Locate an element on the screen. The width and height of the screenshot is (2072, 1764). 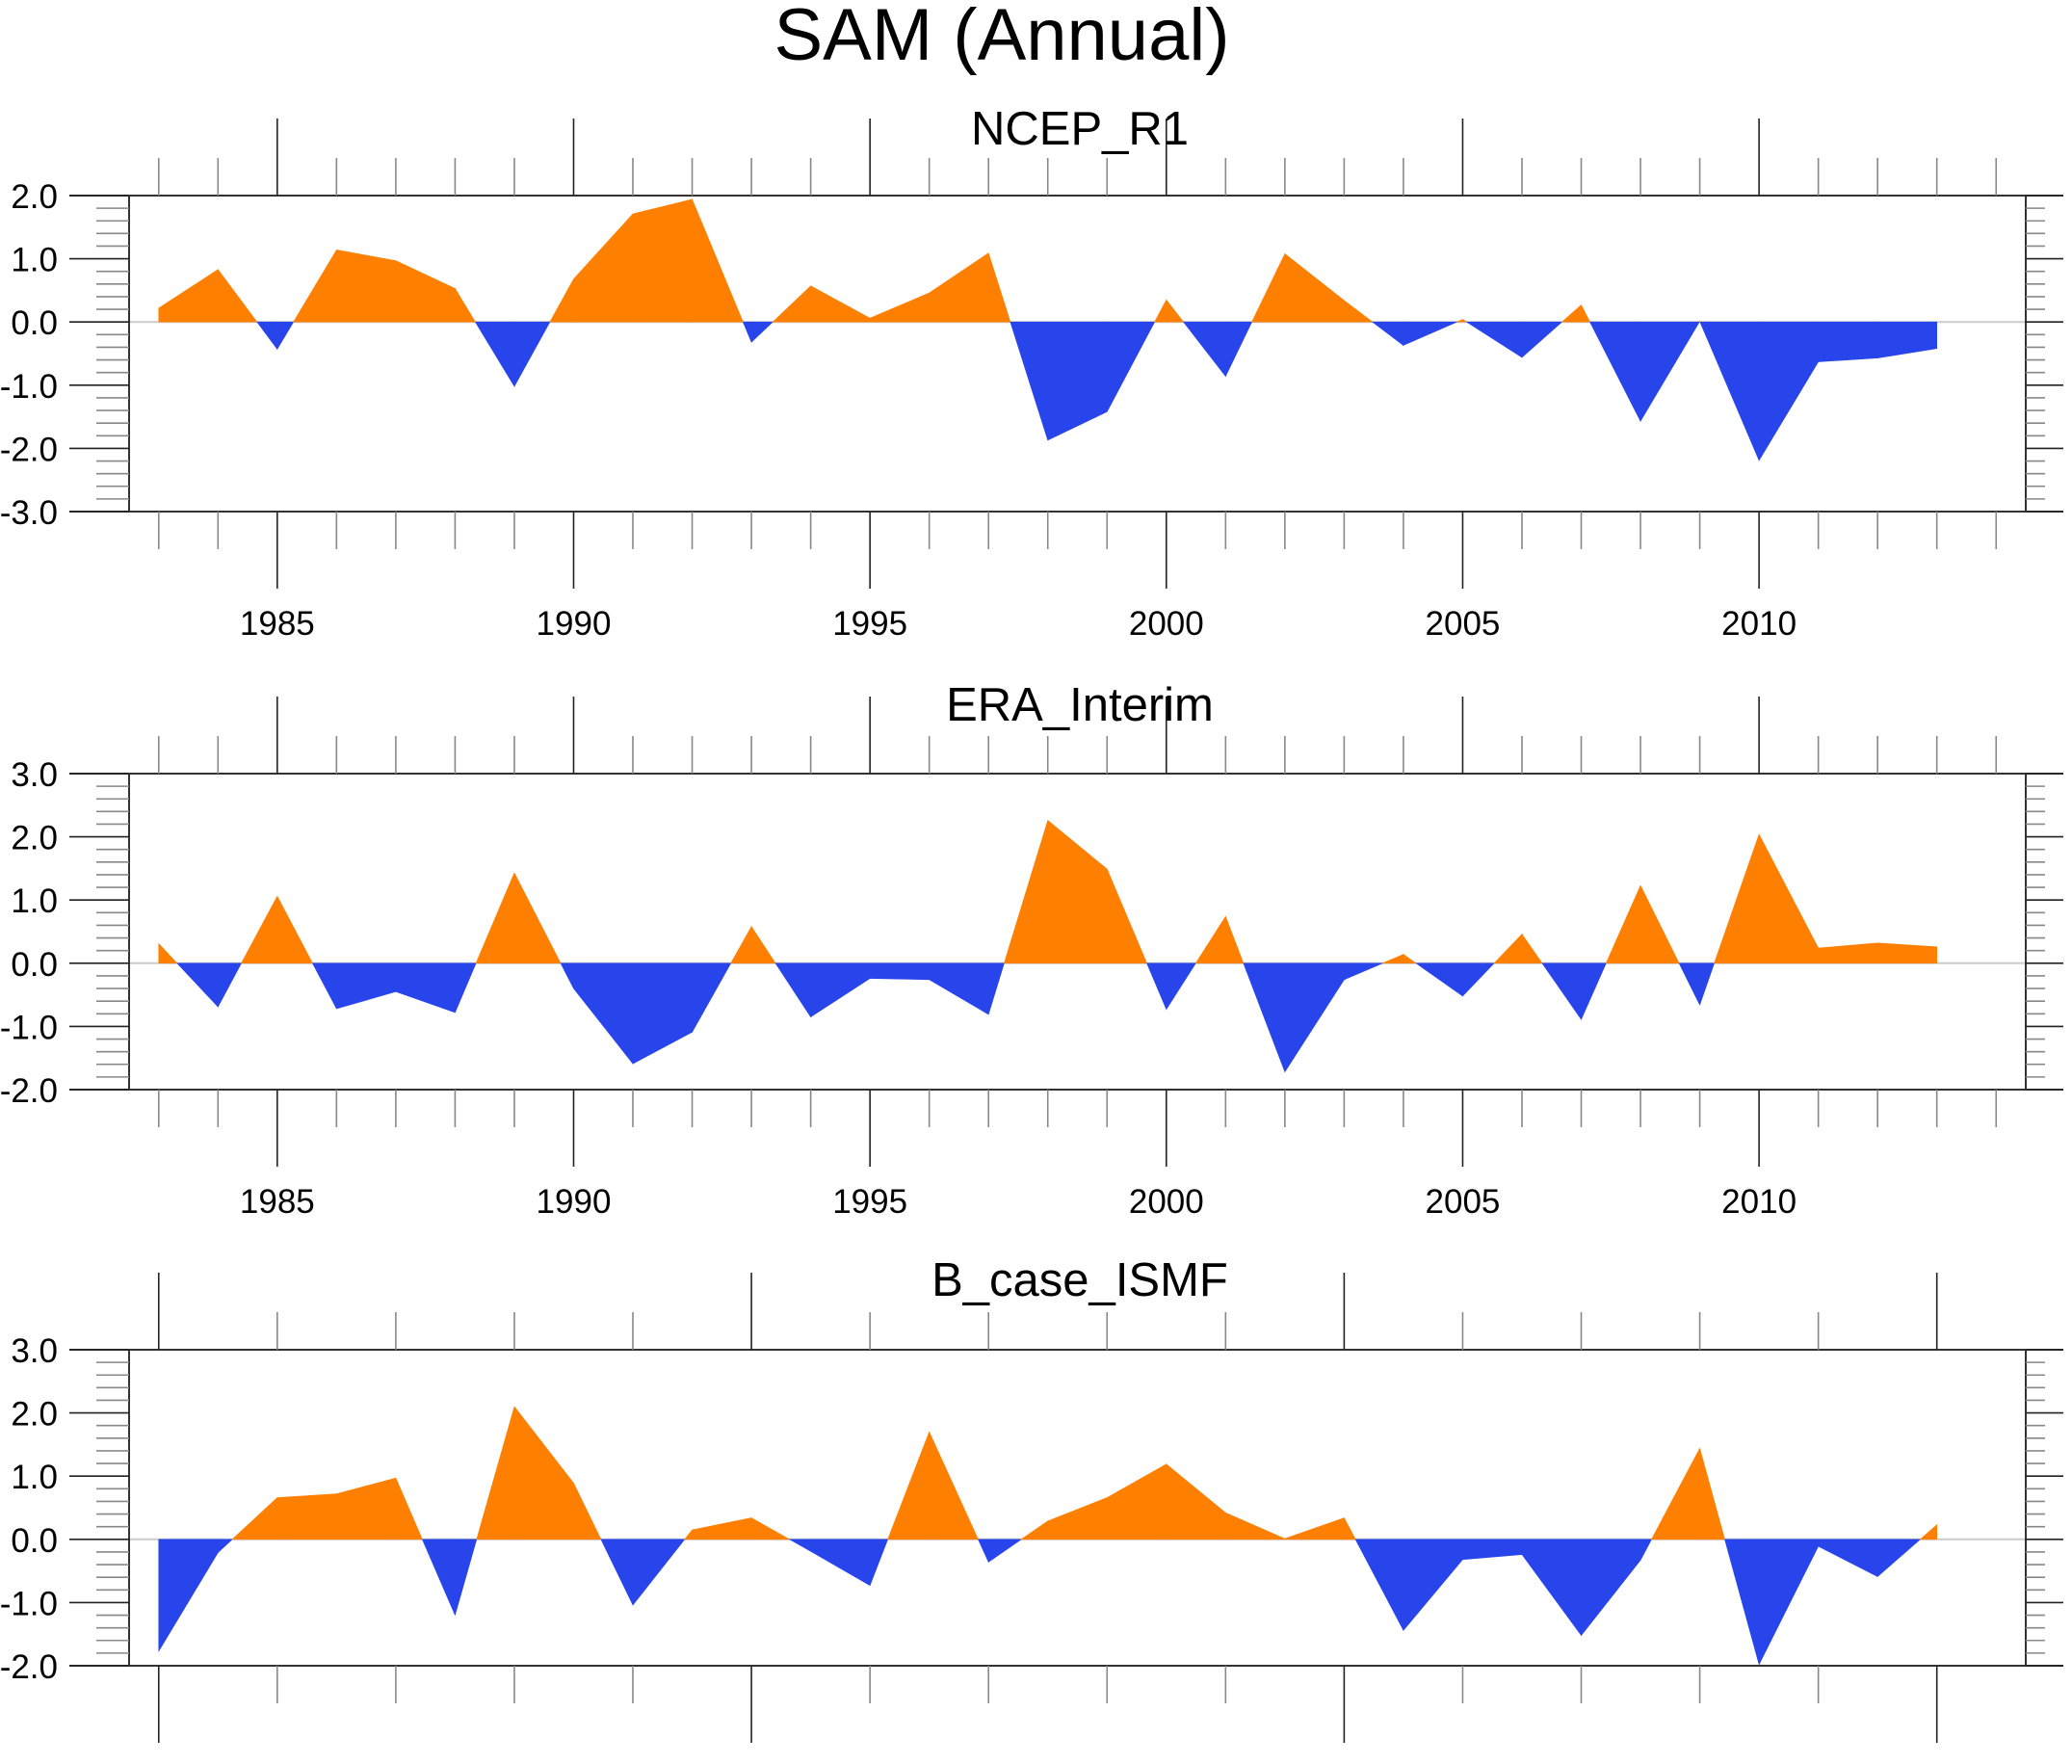
panel-title-b-case-ismf: B_case_ISMF is located at coordinates (1079, 1280).